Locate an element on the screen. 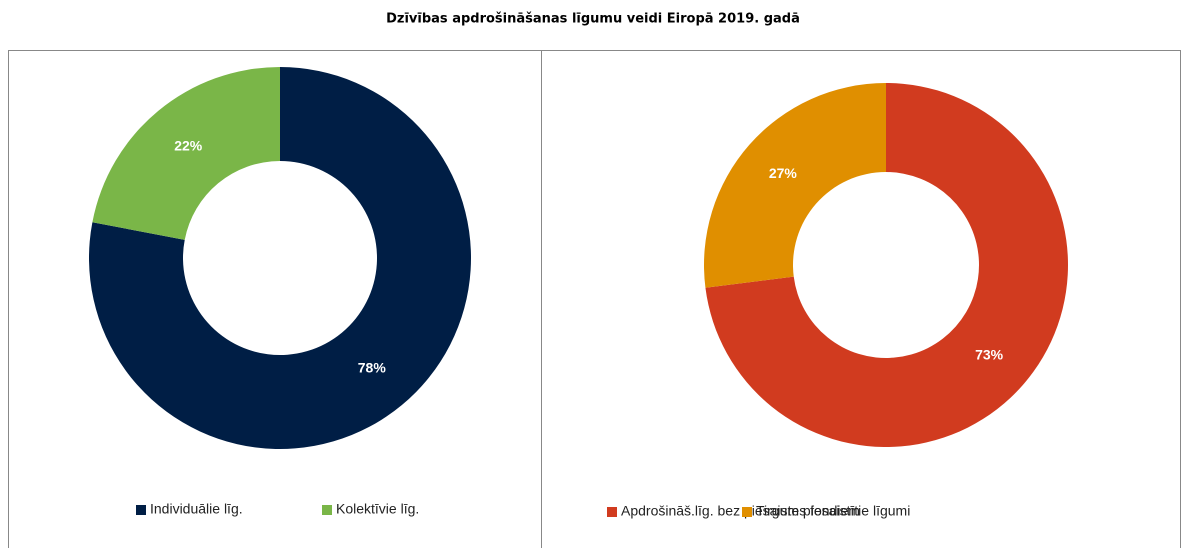  legend-label: Individuālie līg. is located at coordinates (196, 509).